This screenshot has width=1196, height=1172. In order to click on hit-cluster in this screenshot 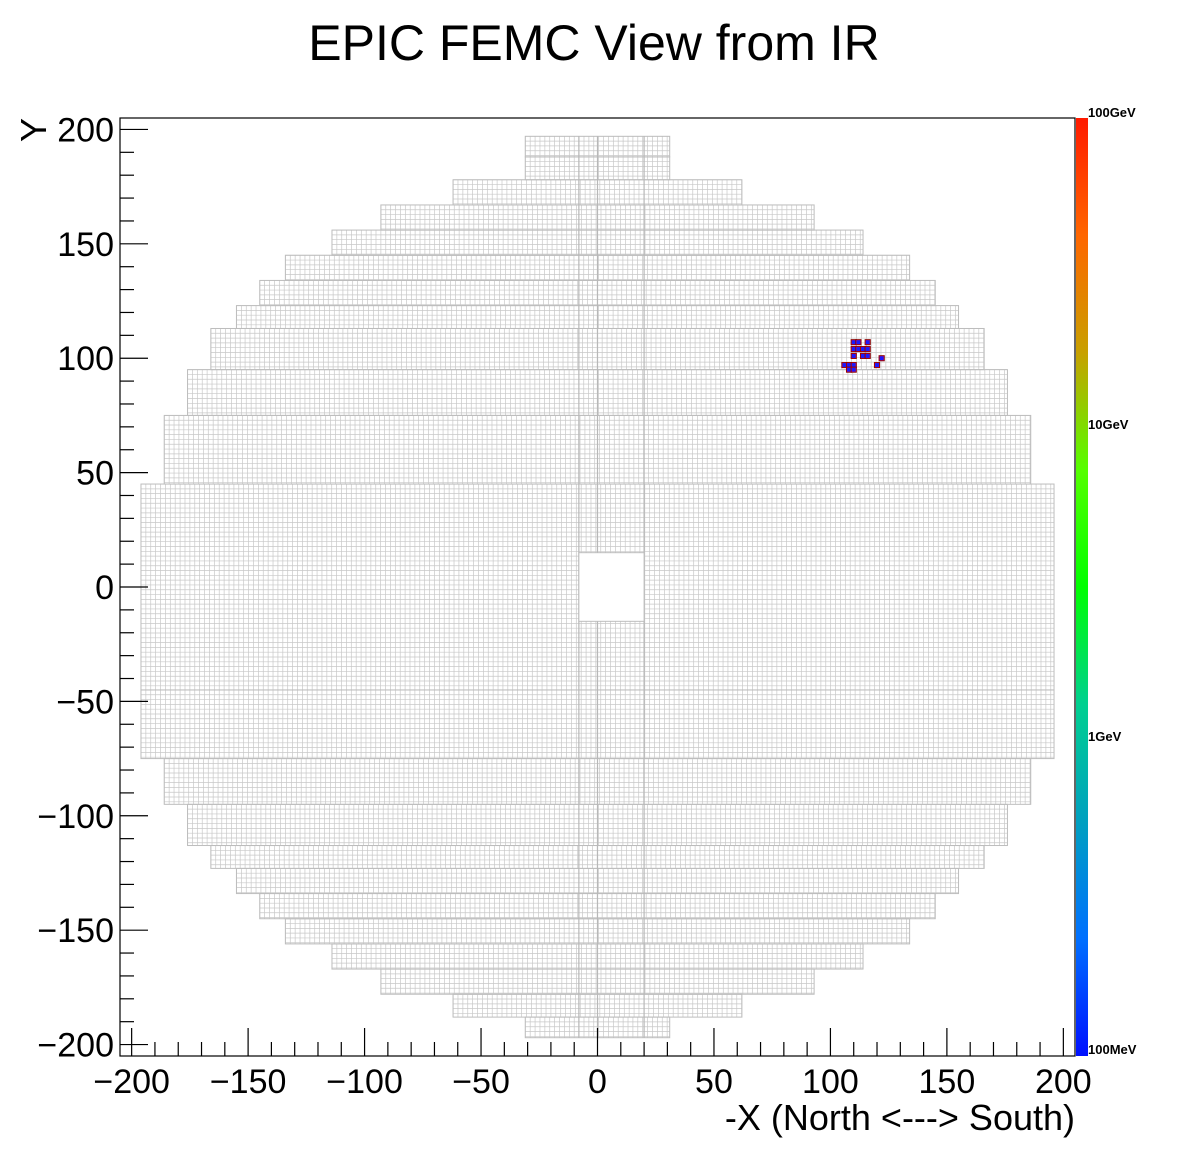, I will do `click(863, 356)`.